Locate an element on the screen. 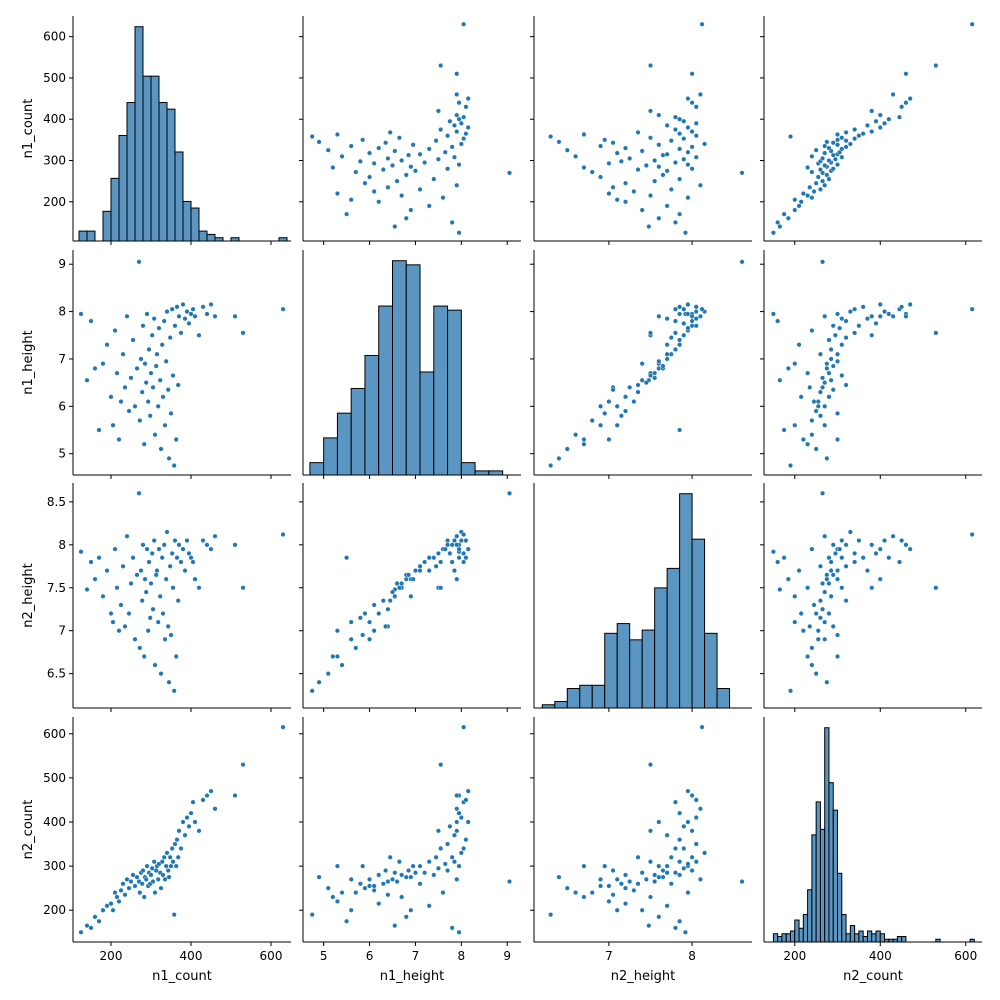 This screenshot has width=1000, height=1000. x-axis-label: n1_count is located at coordinates (182, 976).